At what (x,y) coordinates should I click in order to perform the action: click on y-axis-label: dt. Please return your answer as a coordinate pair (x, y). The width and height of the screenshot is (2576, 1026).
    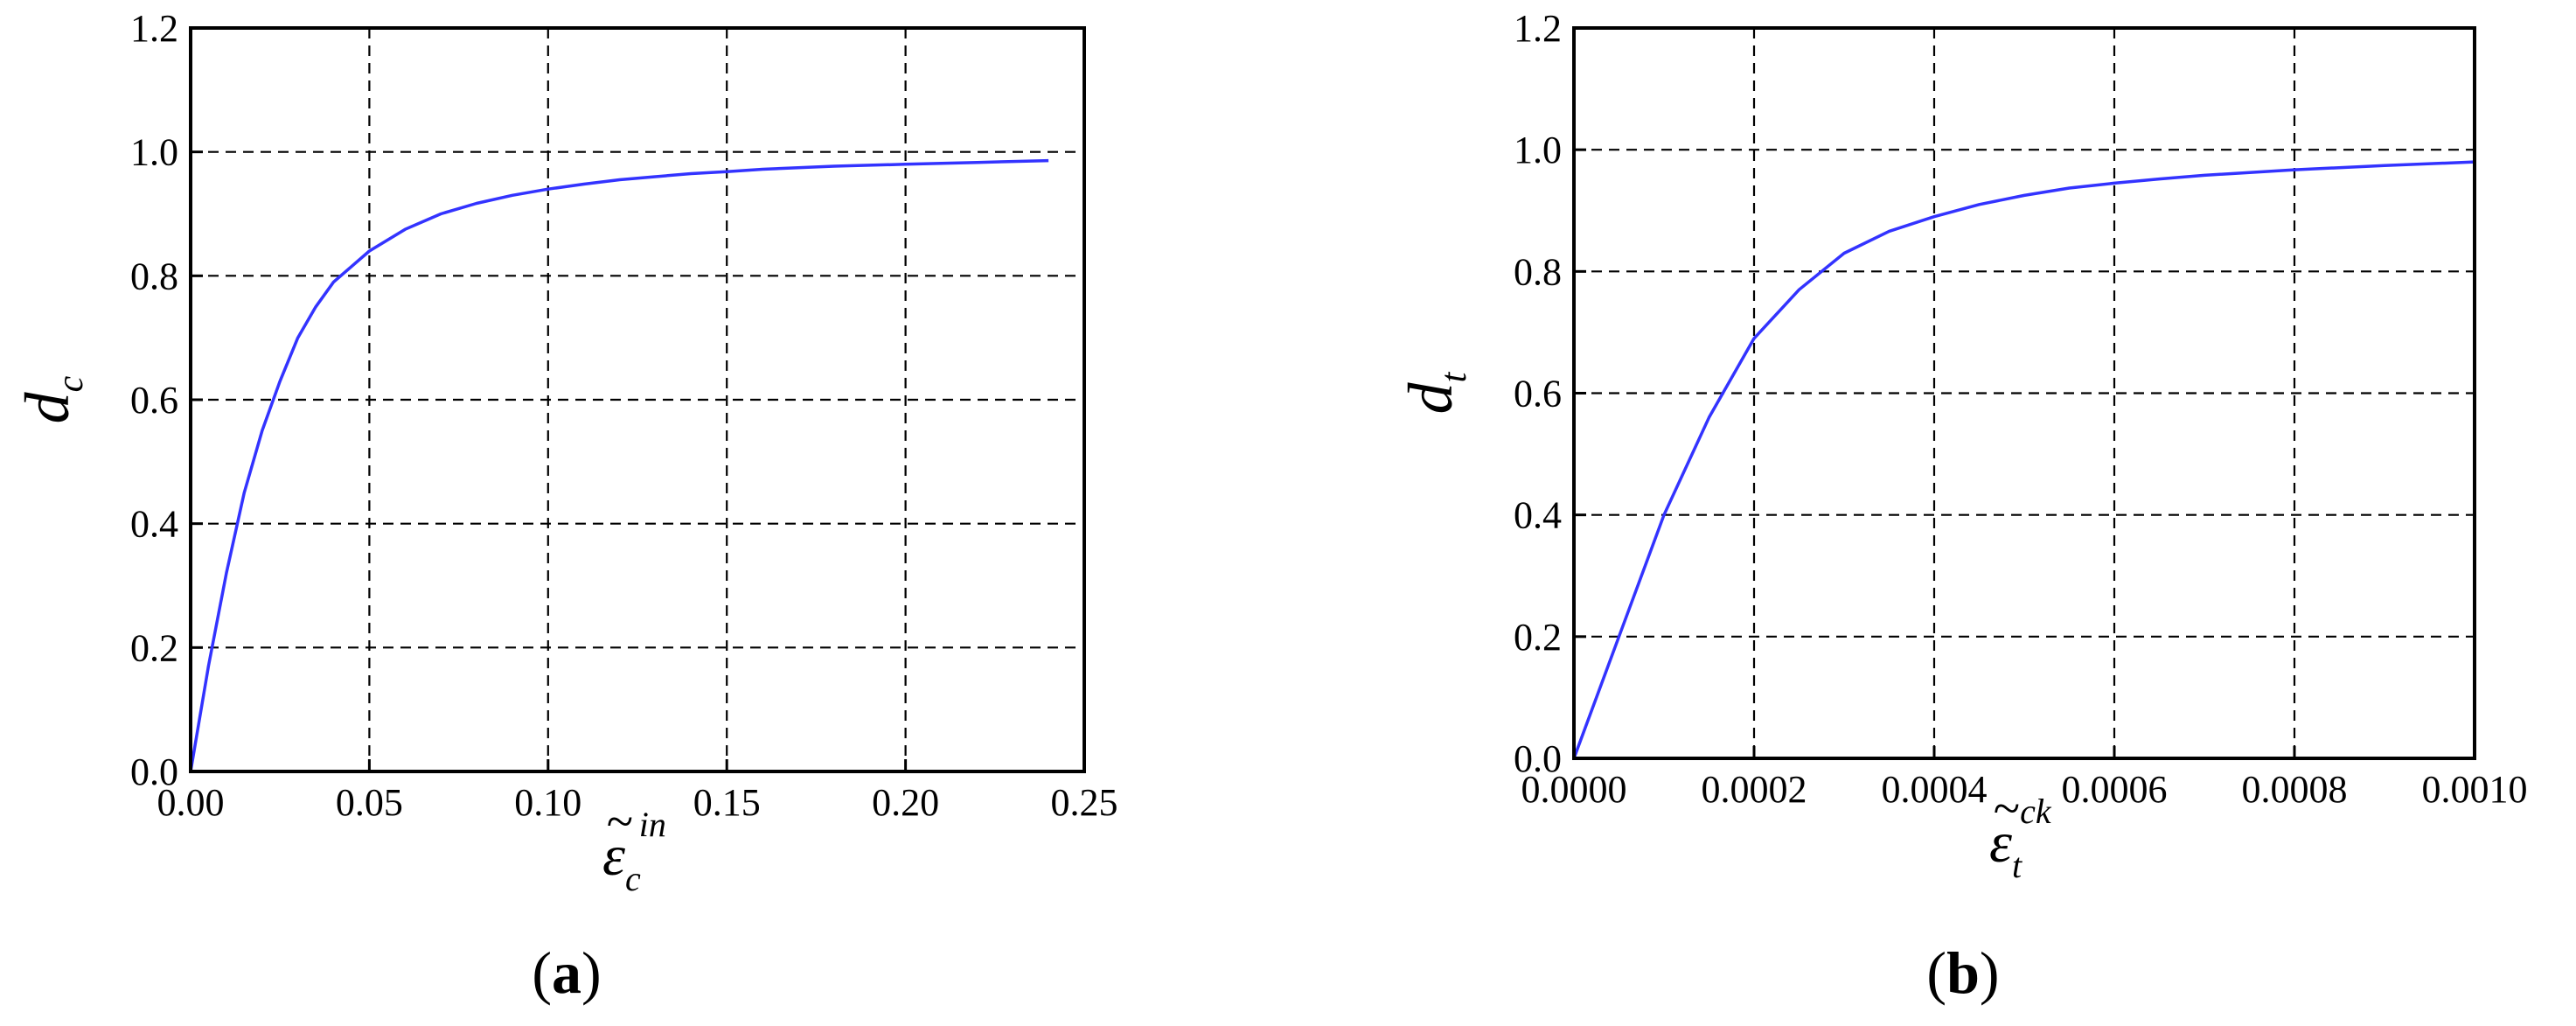
    Looking at the image, I should click on (1435, 392).